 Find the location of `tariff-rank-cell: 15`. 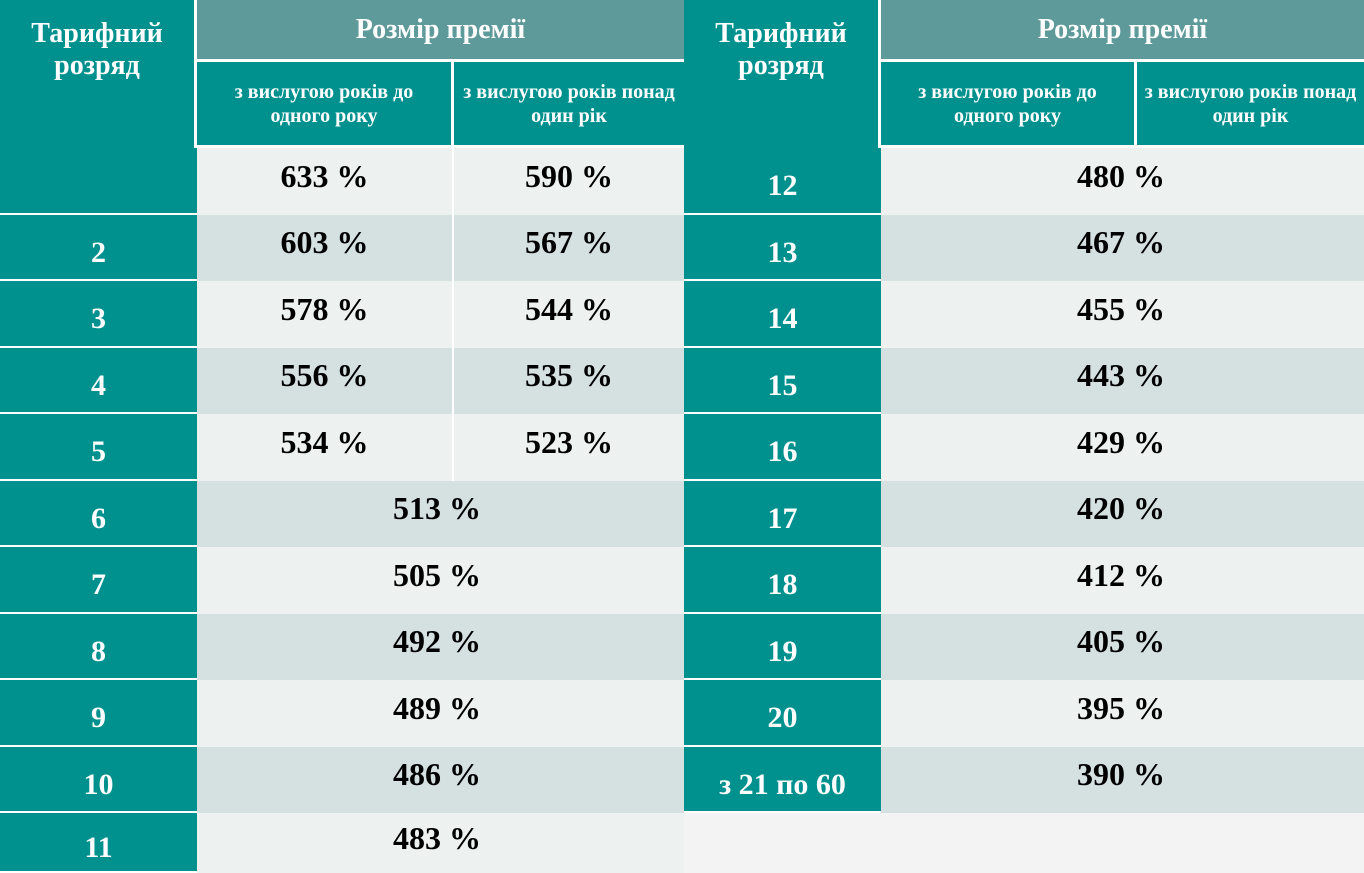

tariff-rank-cell: 15 is located at coordinates (782, 380).